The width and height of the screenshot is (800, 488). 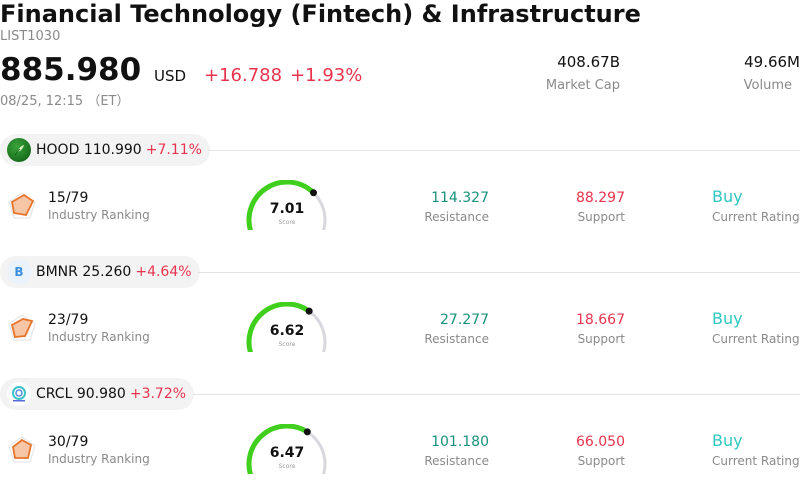 I want to click on stock-change-pct: +4.64%, so click(x=163, y=272).